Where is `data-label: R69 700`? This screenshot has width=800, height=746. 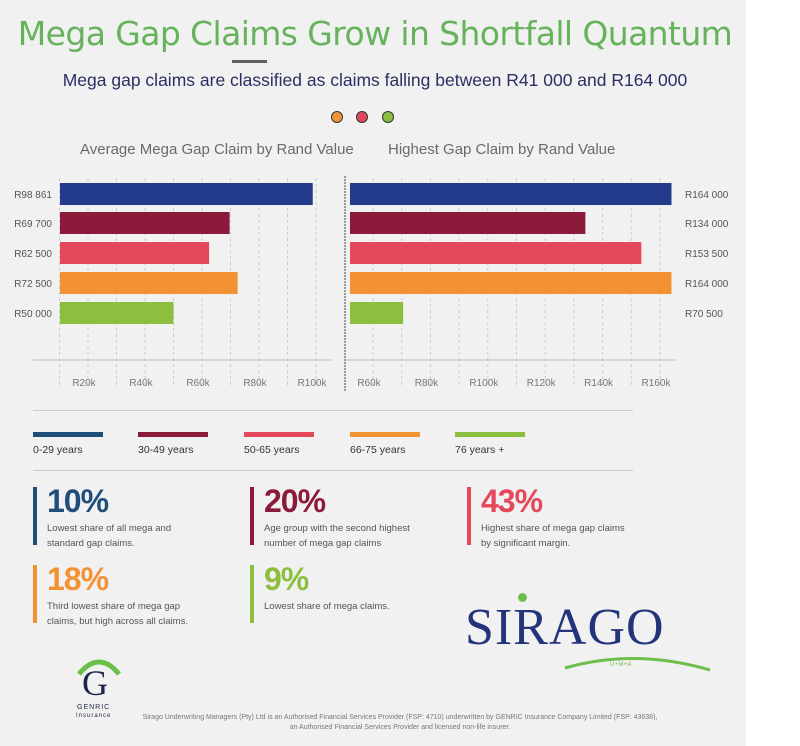 data-label: R69 700 is located at coordinates (33, 224).